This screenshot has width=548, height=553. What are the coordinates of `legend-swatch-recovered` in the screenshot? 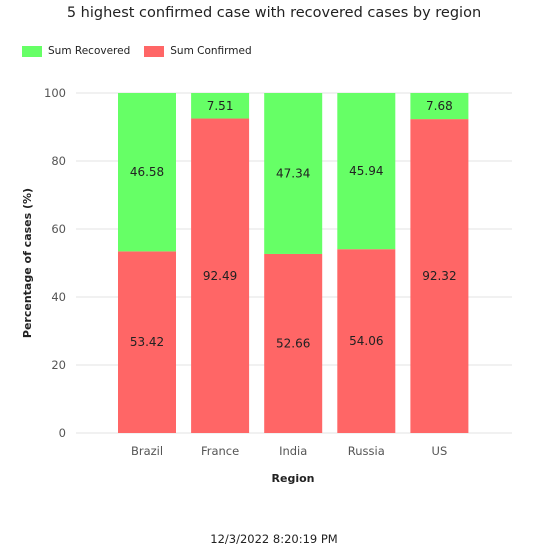 It's located at (32, 51).